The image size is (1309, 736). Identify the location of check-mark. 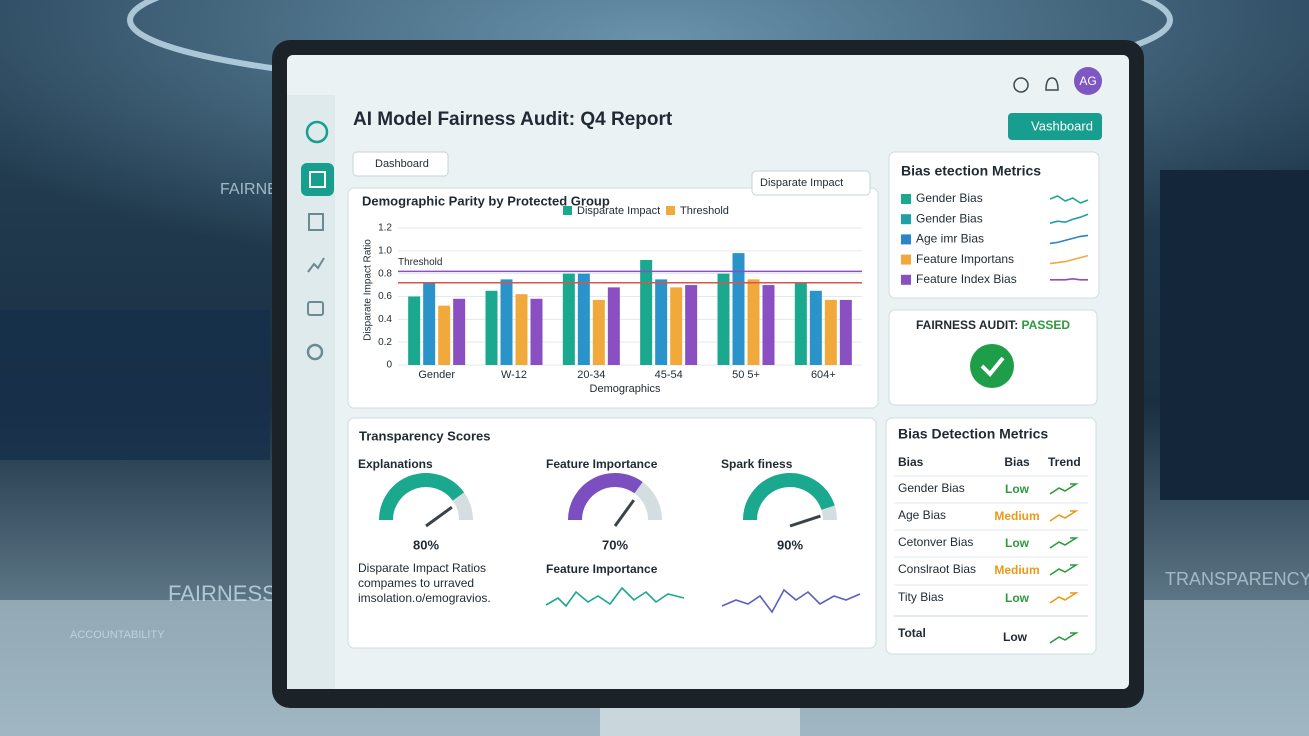
(992, 366).